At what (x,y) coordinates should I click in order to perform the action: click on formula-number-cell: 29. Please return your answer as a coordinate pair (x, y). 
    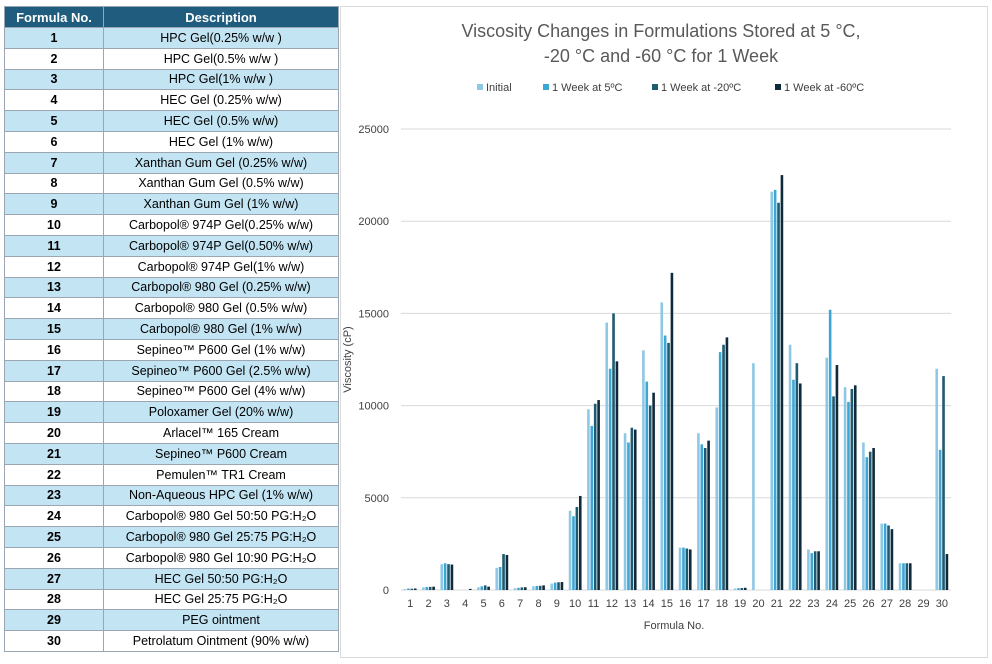
    Looking at the image, I should click on (54, 620).